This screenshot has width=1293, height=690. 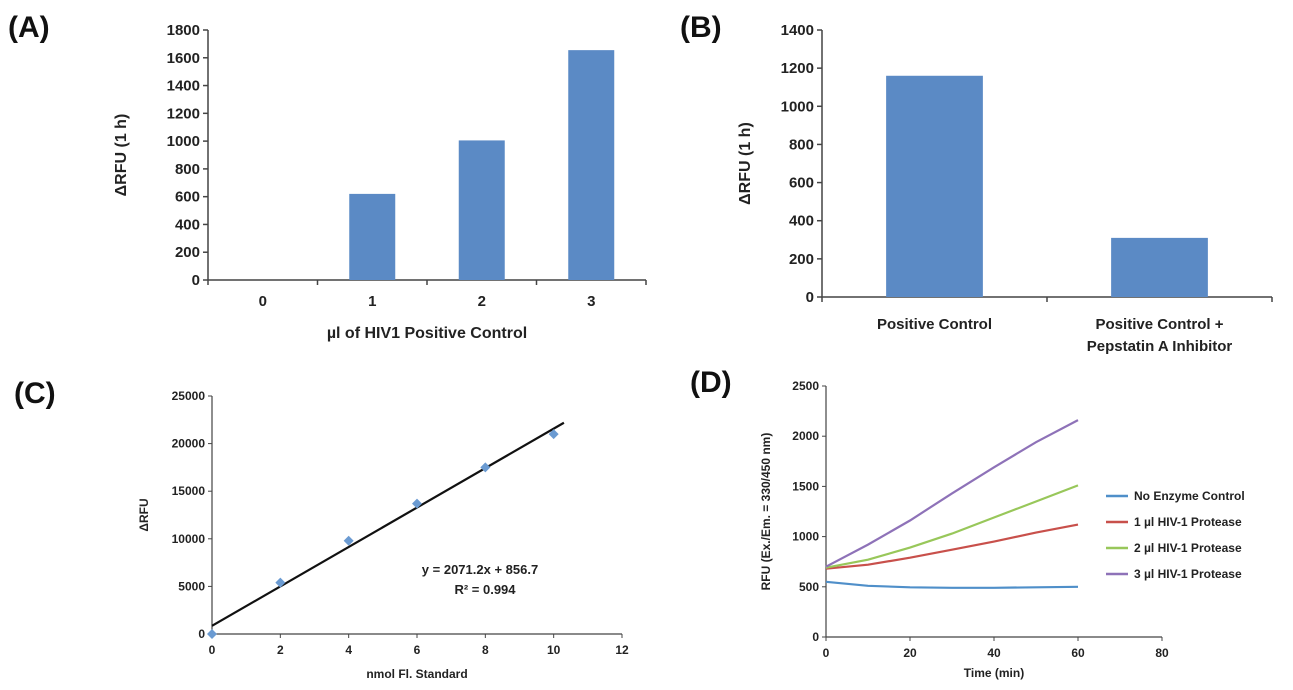 I want to click on y-tick-label: 15000, so click(x=189, y=491).